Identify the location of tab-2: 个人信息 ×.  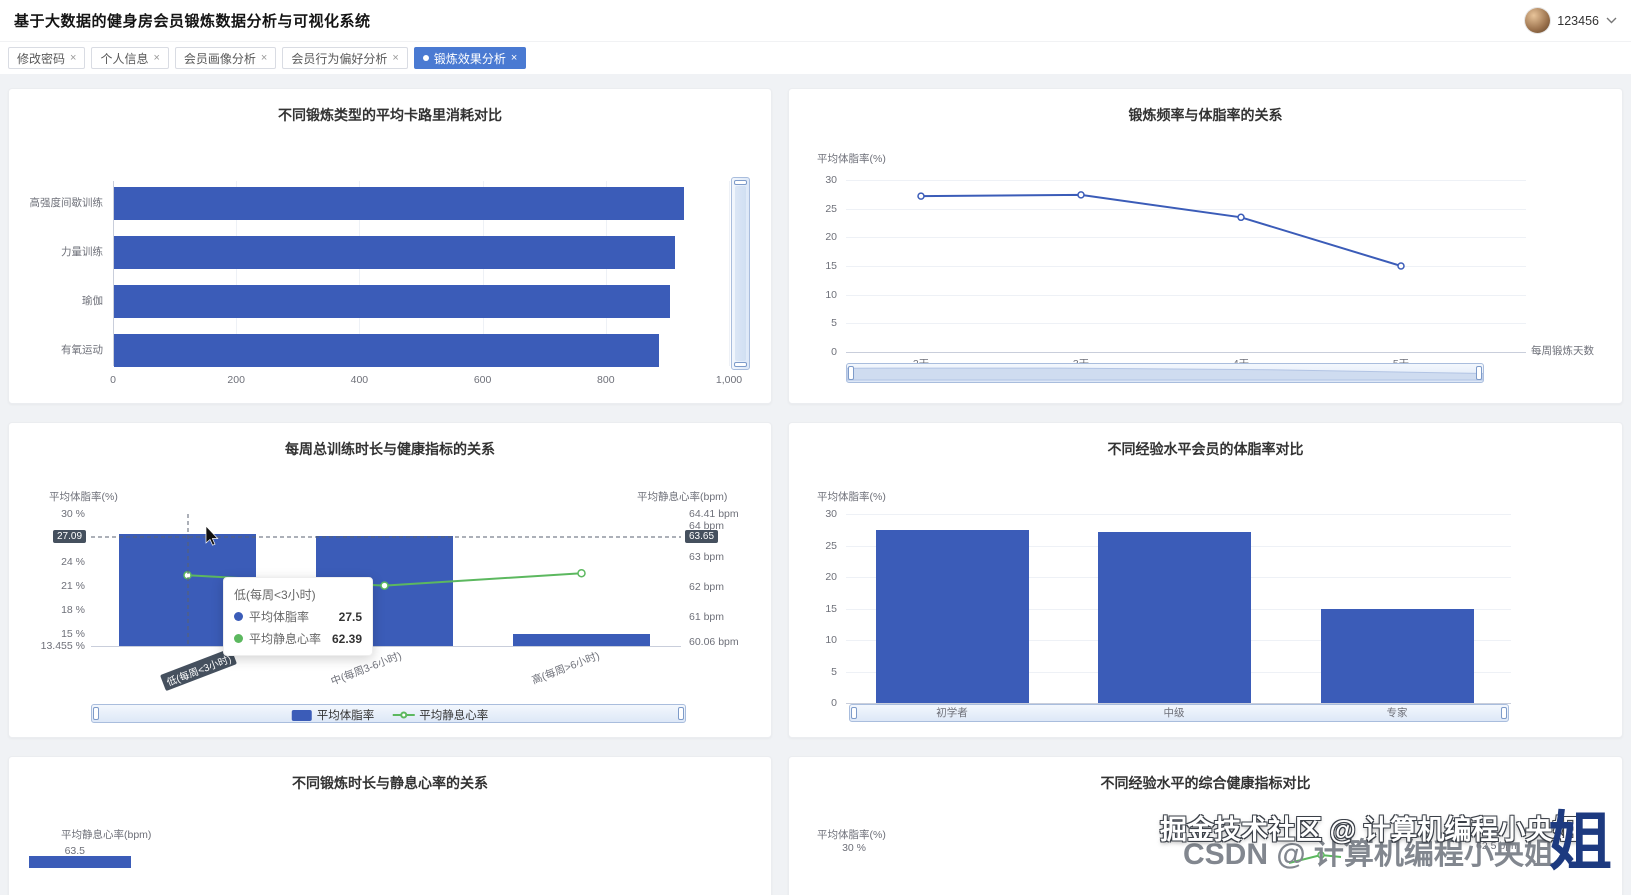
(130, 58).